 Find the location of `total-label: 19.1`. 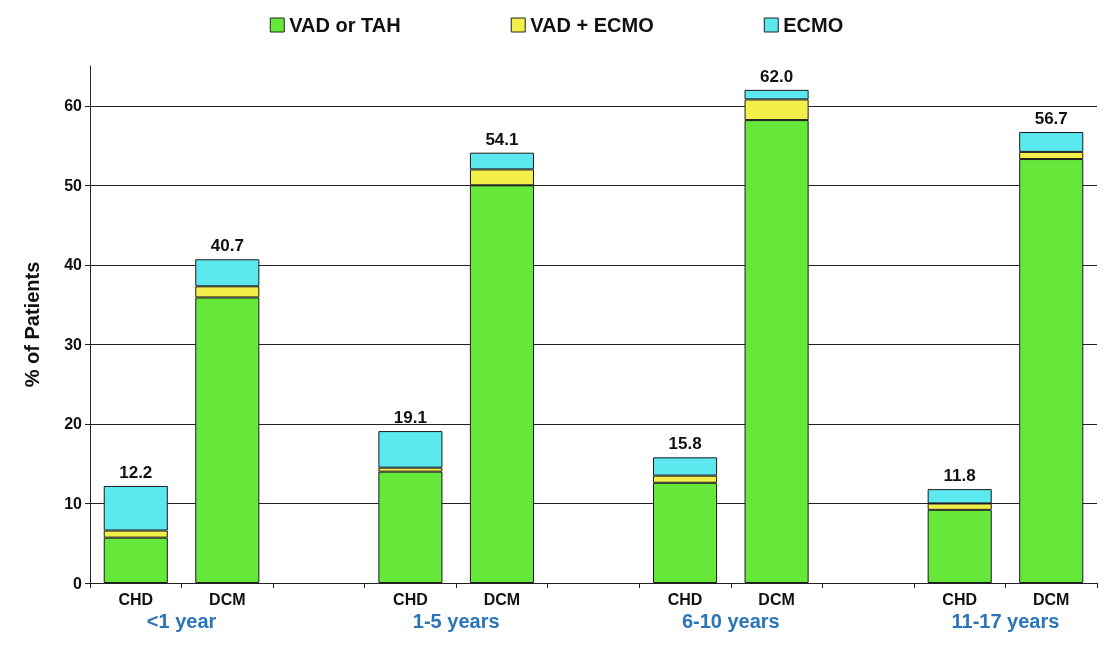

total-label: 19.1 is located at coordinates (410, 418).